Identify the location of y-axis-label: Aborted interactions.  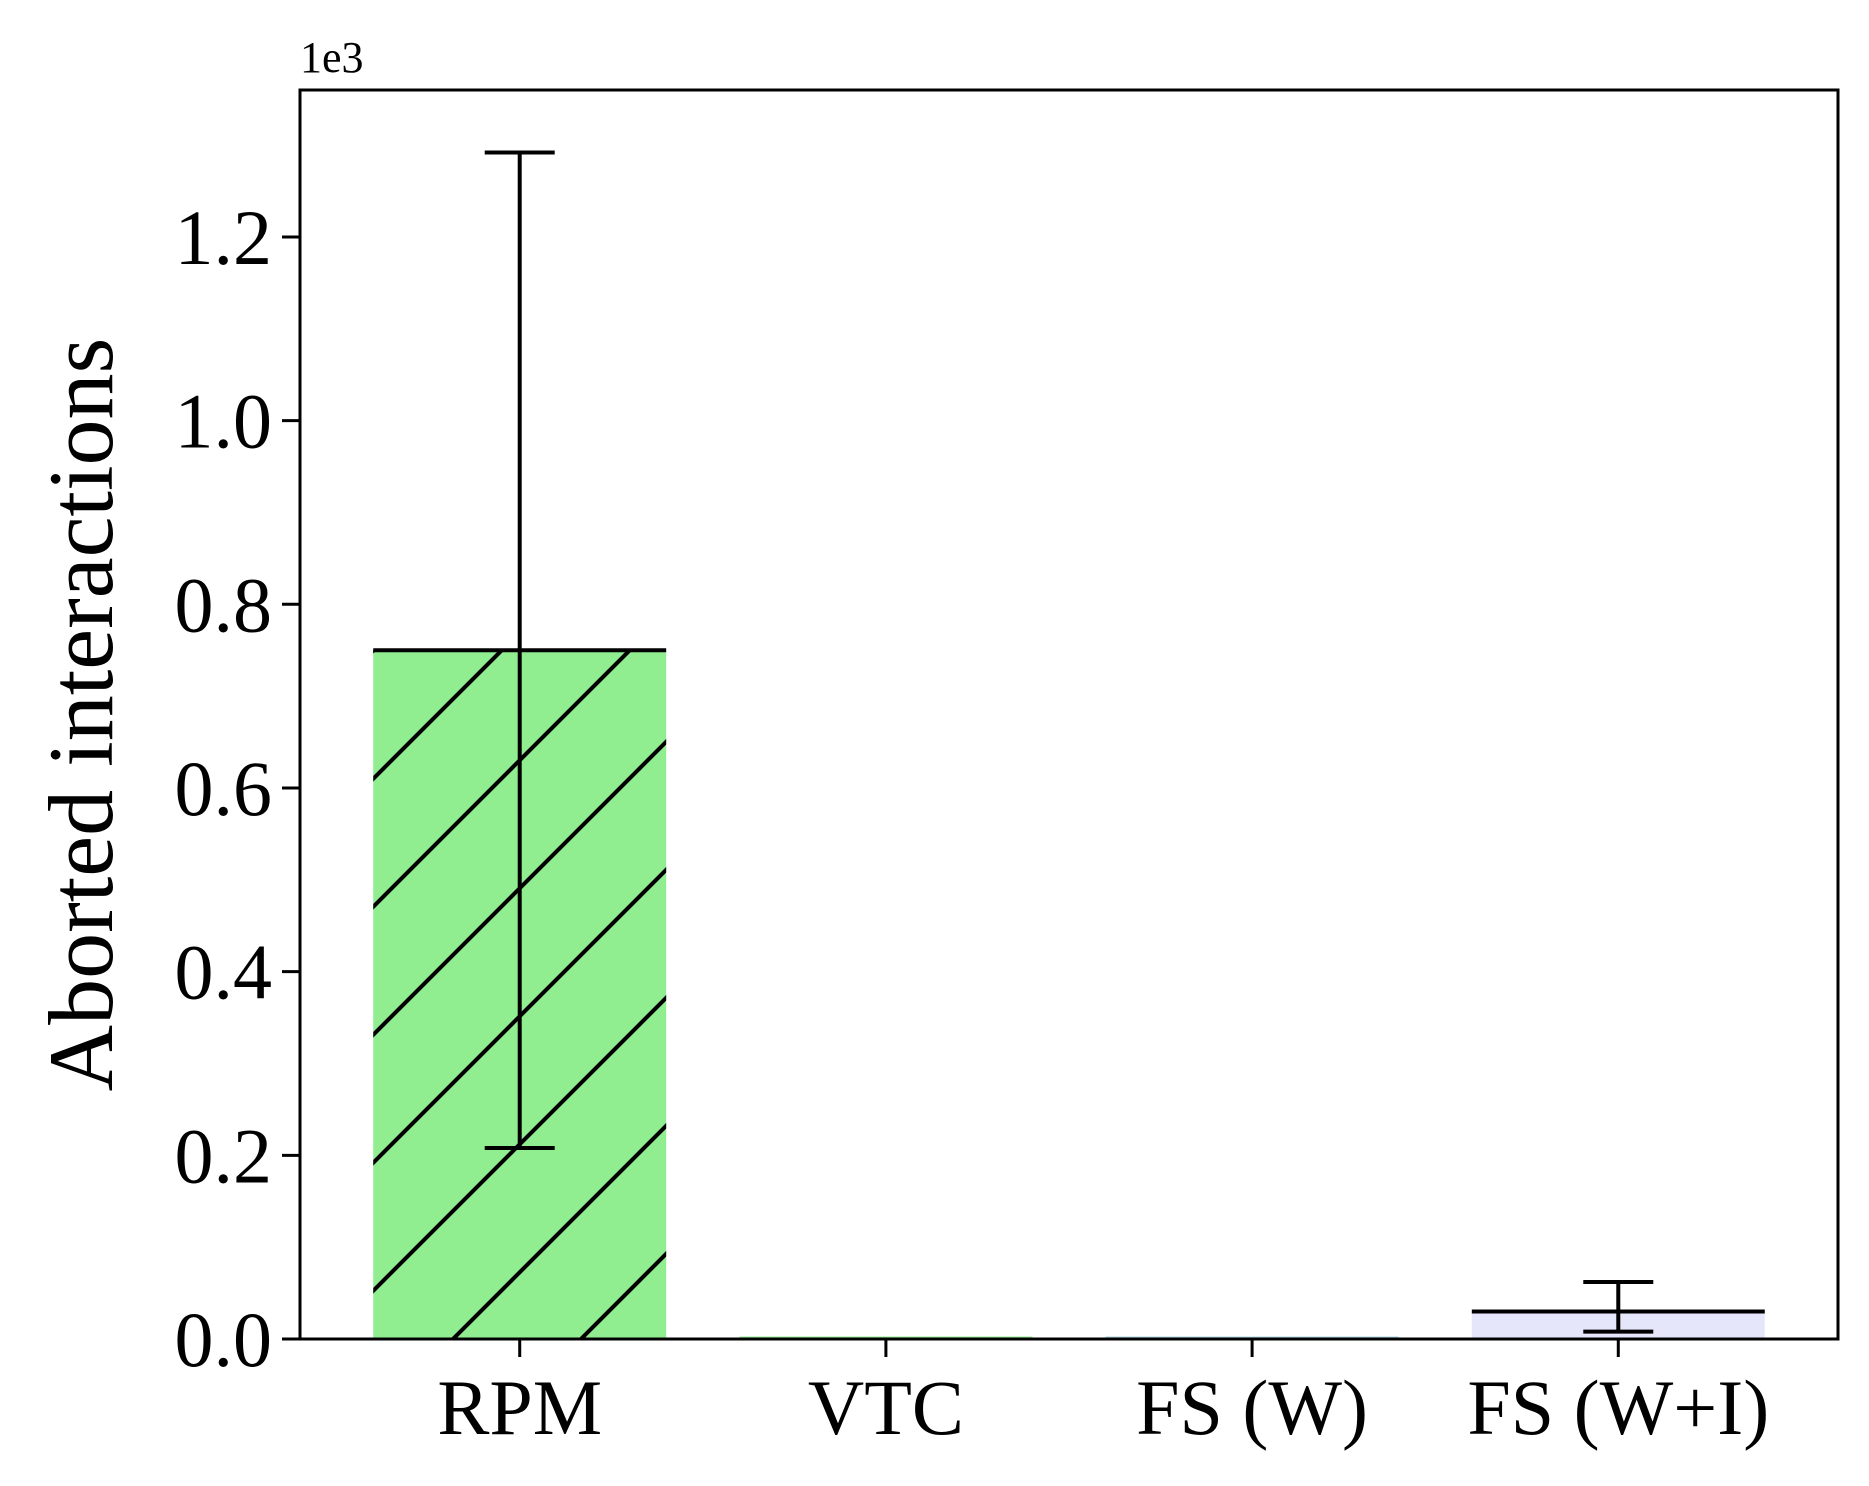
(81, 715).